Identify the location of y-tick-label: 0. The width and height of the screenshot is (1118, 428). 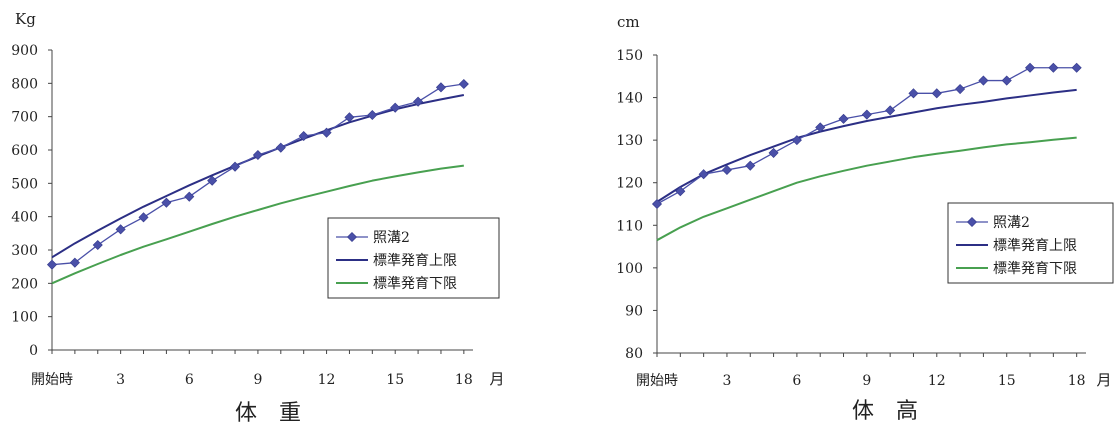
(33, 351).